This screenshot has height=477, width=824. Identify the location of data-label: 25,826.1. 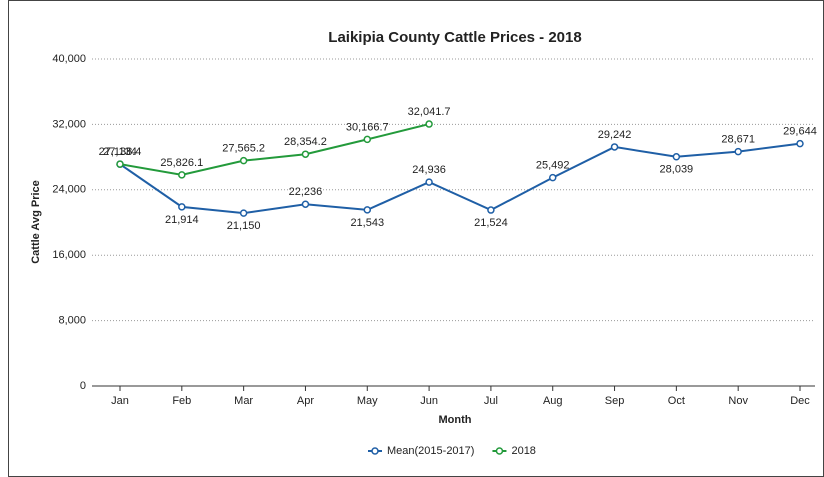
(181, 163).